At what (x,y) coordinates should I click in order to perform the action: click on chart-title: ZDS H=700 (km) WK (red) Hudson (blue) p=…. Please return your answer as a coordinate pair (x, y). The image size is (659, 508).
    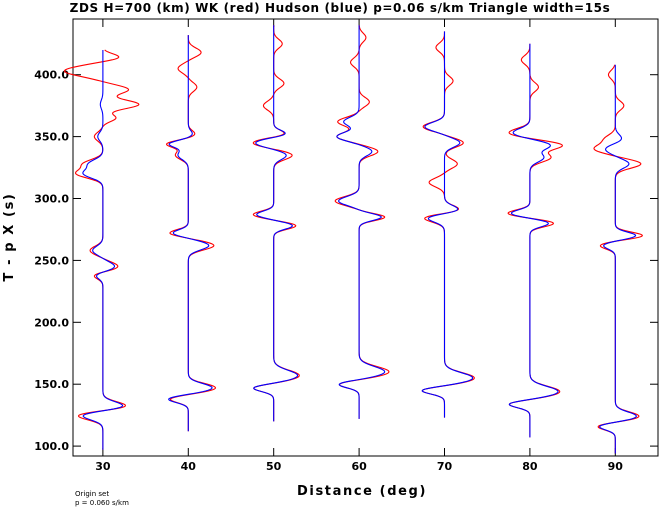
    Looking at the image, I should click on (340, 8).